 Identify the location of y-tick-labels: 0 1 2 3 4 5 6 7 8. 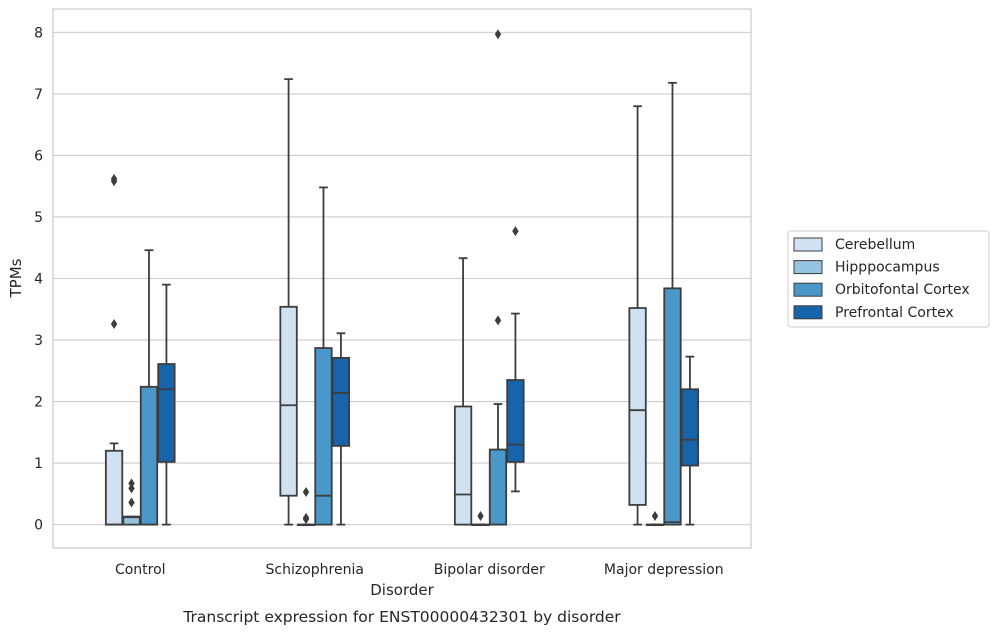
(38, 279).